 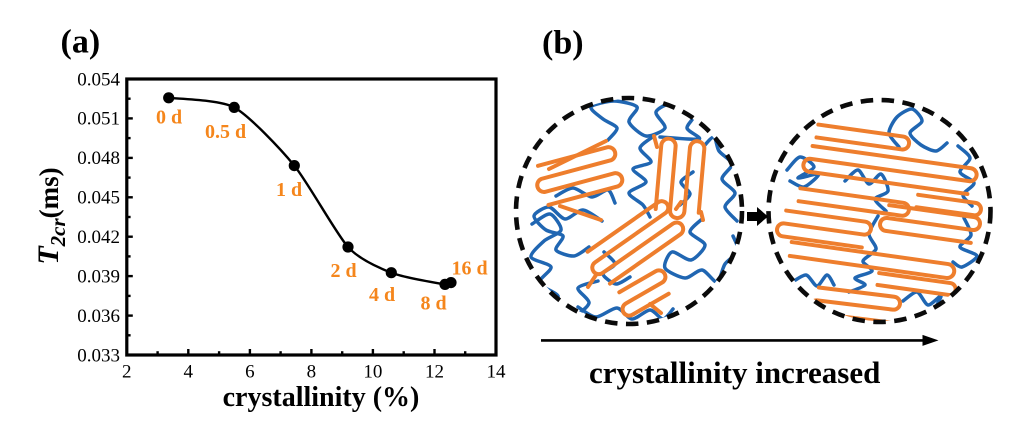 I want to click on svg-text: 4 d, so click(x=382, y=295).